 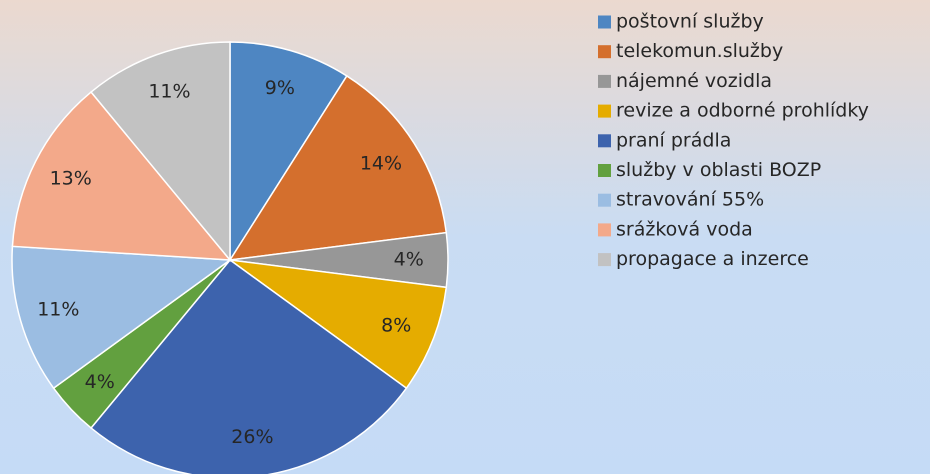 What do you see at coordinates (71, 178) in the screenshot?
I see `data-label: 13%` at bounding box center [71, 178].